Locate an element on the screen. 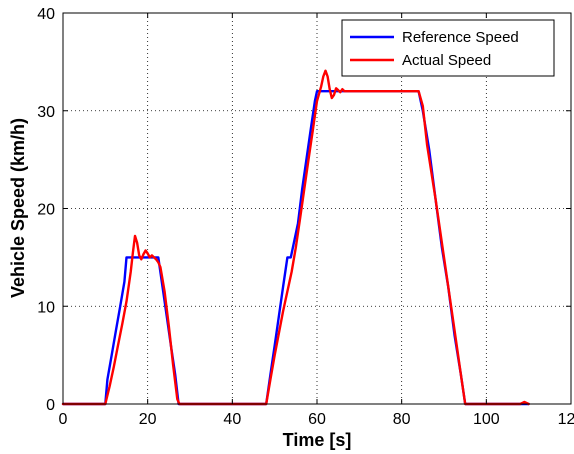 Image resolution: width=574 pixels, height=454 pixels. legend-box is located at coordinates (448, 48).